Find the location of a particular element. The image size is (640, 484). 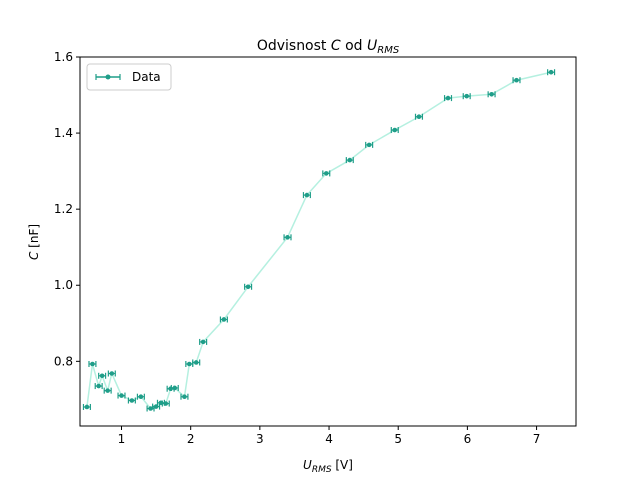

y-axis-ticks: 0.8 1.0 1.2 1.4 1.6 is located at coordinates (67, 209).